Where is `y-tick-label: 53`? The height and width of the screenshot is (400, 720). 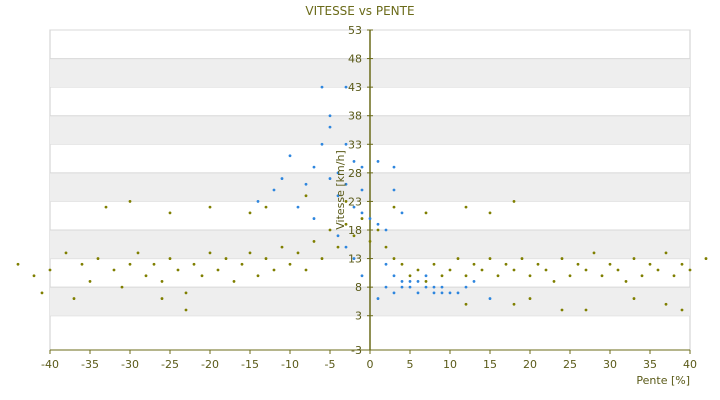
y-tick-label: 53 is located at coordinates (355, 30).